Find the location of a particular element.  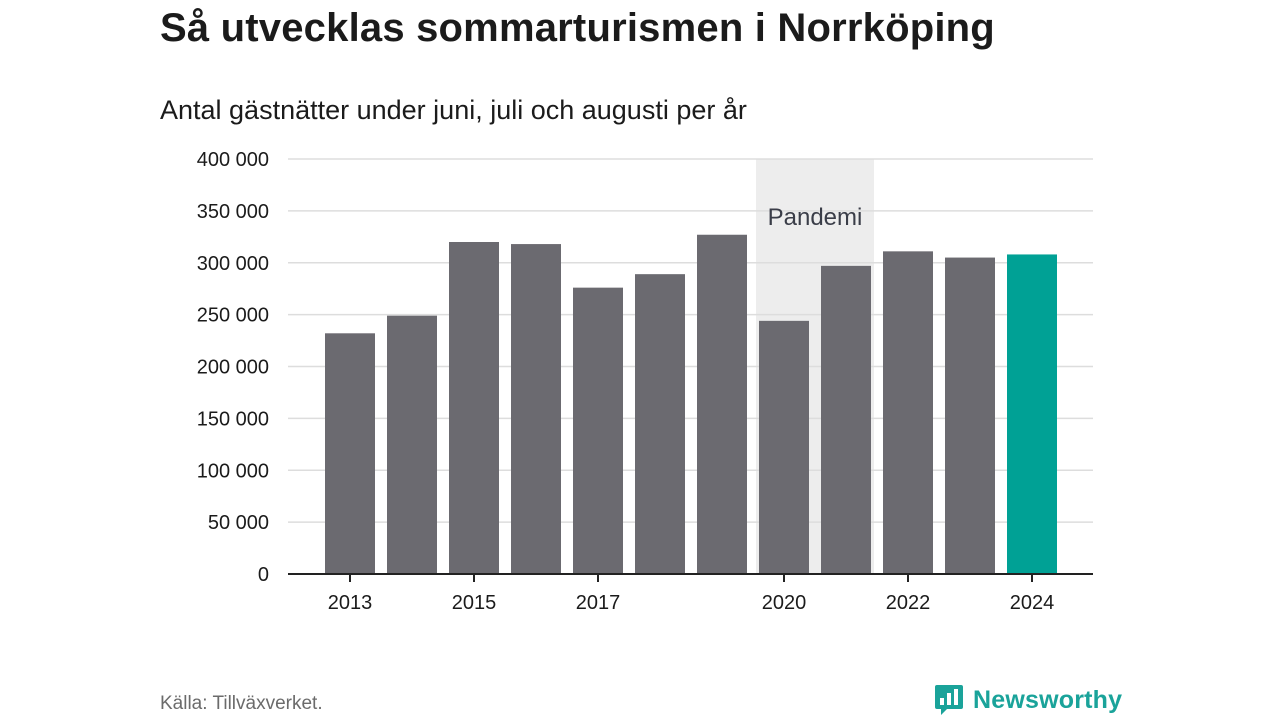

bar-2013 is located at coordinates (350, 453).